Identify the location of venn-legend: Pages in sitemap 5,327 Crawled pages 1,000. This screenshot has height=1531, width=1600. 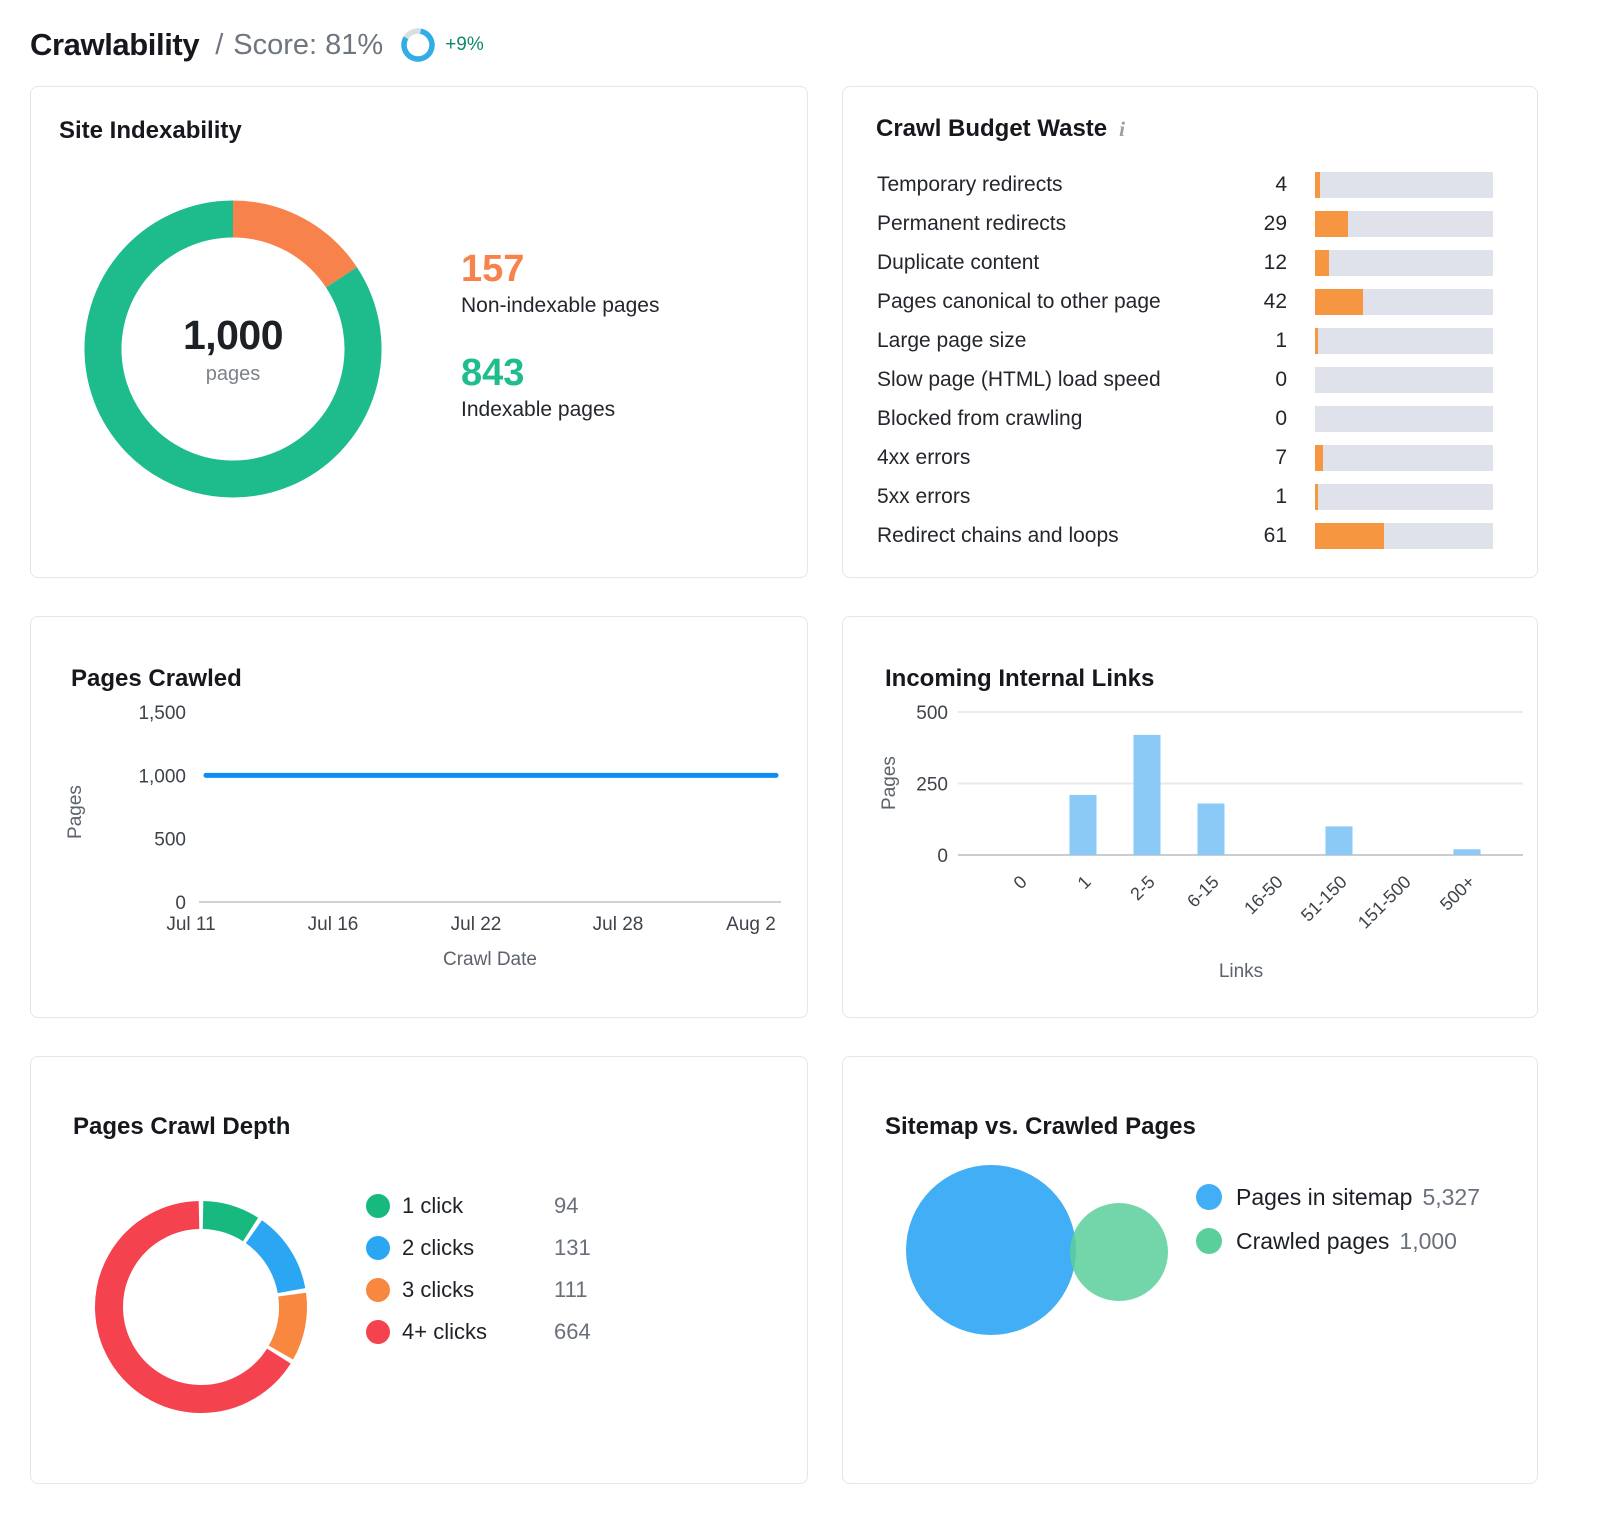
(1338, 1219).